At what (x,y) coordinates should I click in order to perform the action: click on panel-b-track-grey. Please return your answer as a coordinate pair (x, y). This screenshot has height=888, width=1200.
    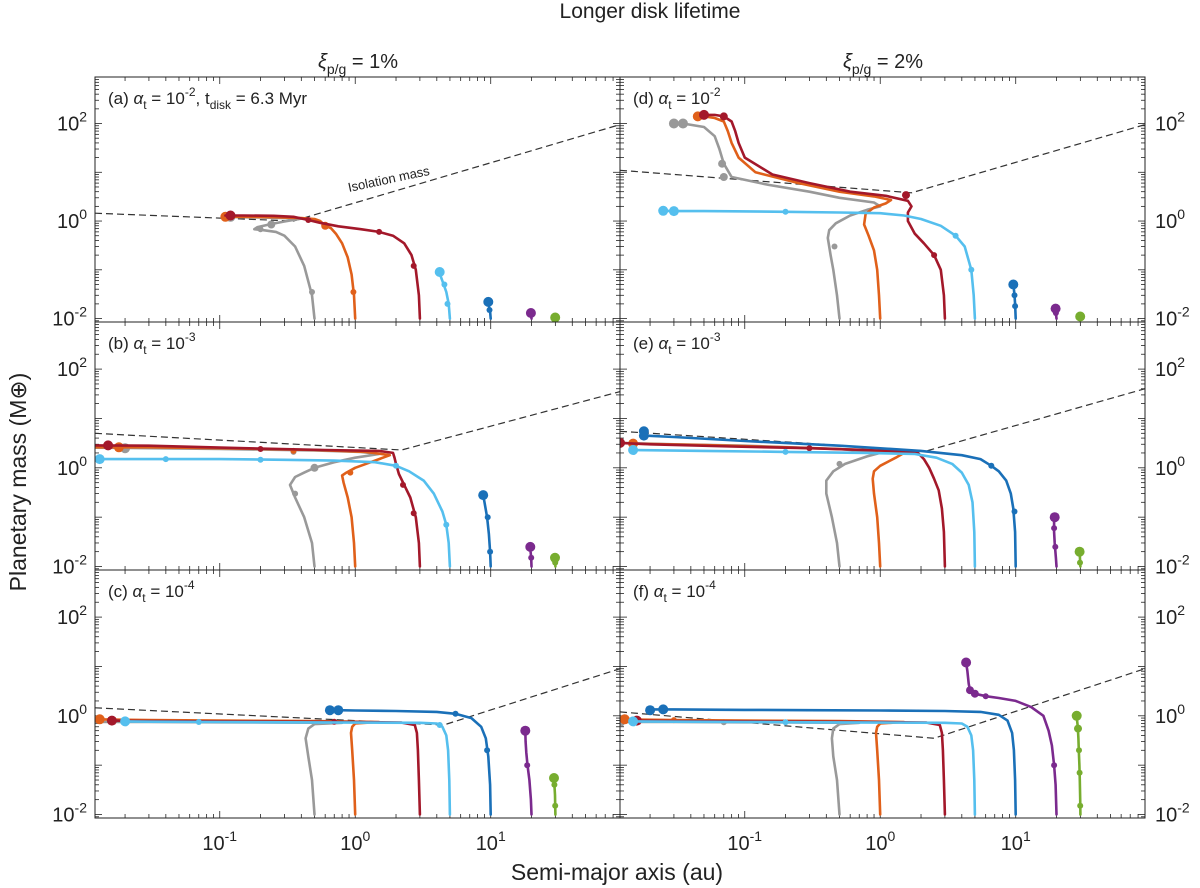
    Looking at the image, I should click on (238, 507).